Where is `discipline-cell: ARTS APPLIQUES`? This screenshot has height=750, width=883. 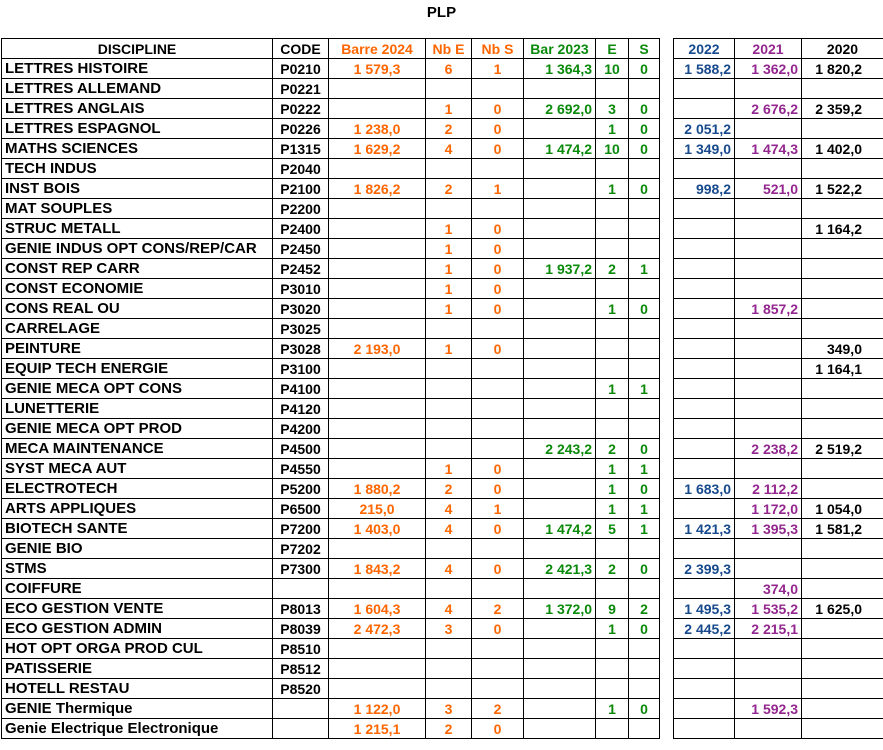
discipline-cell: ARTS APPLIQUES is located at coordinates (137, 508).